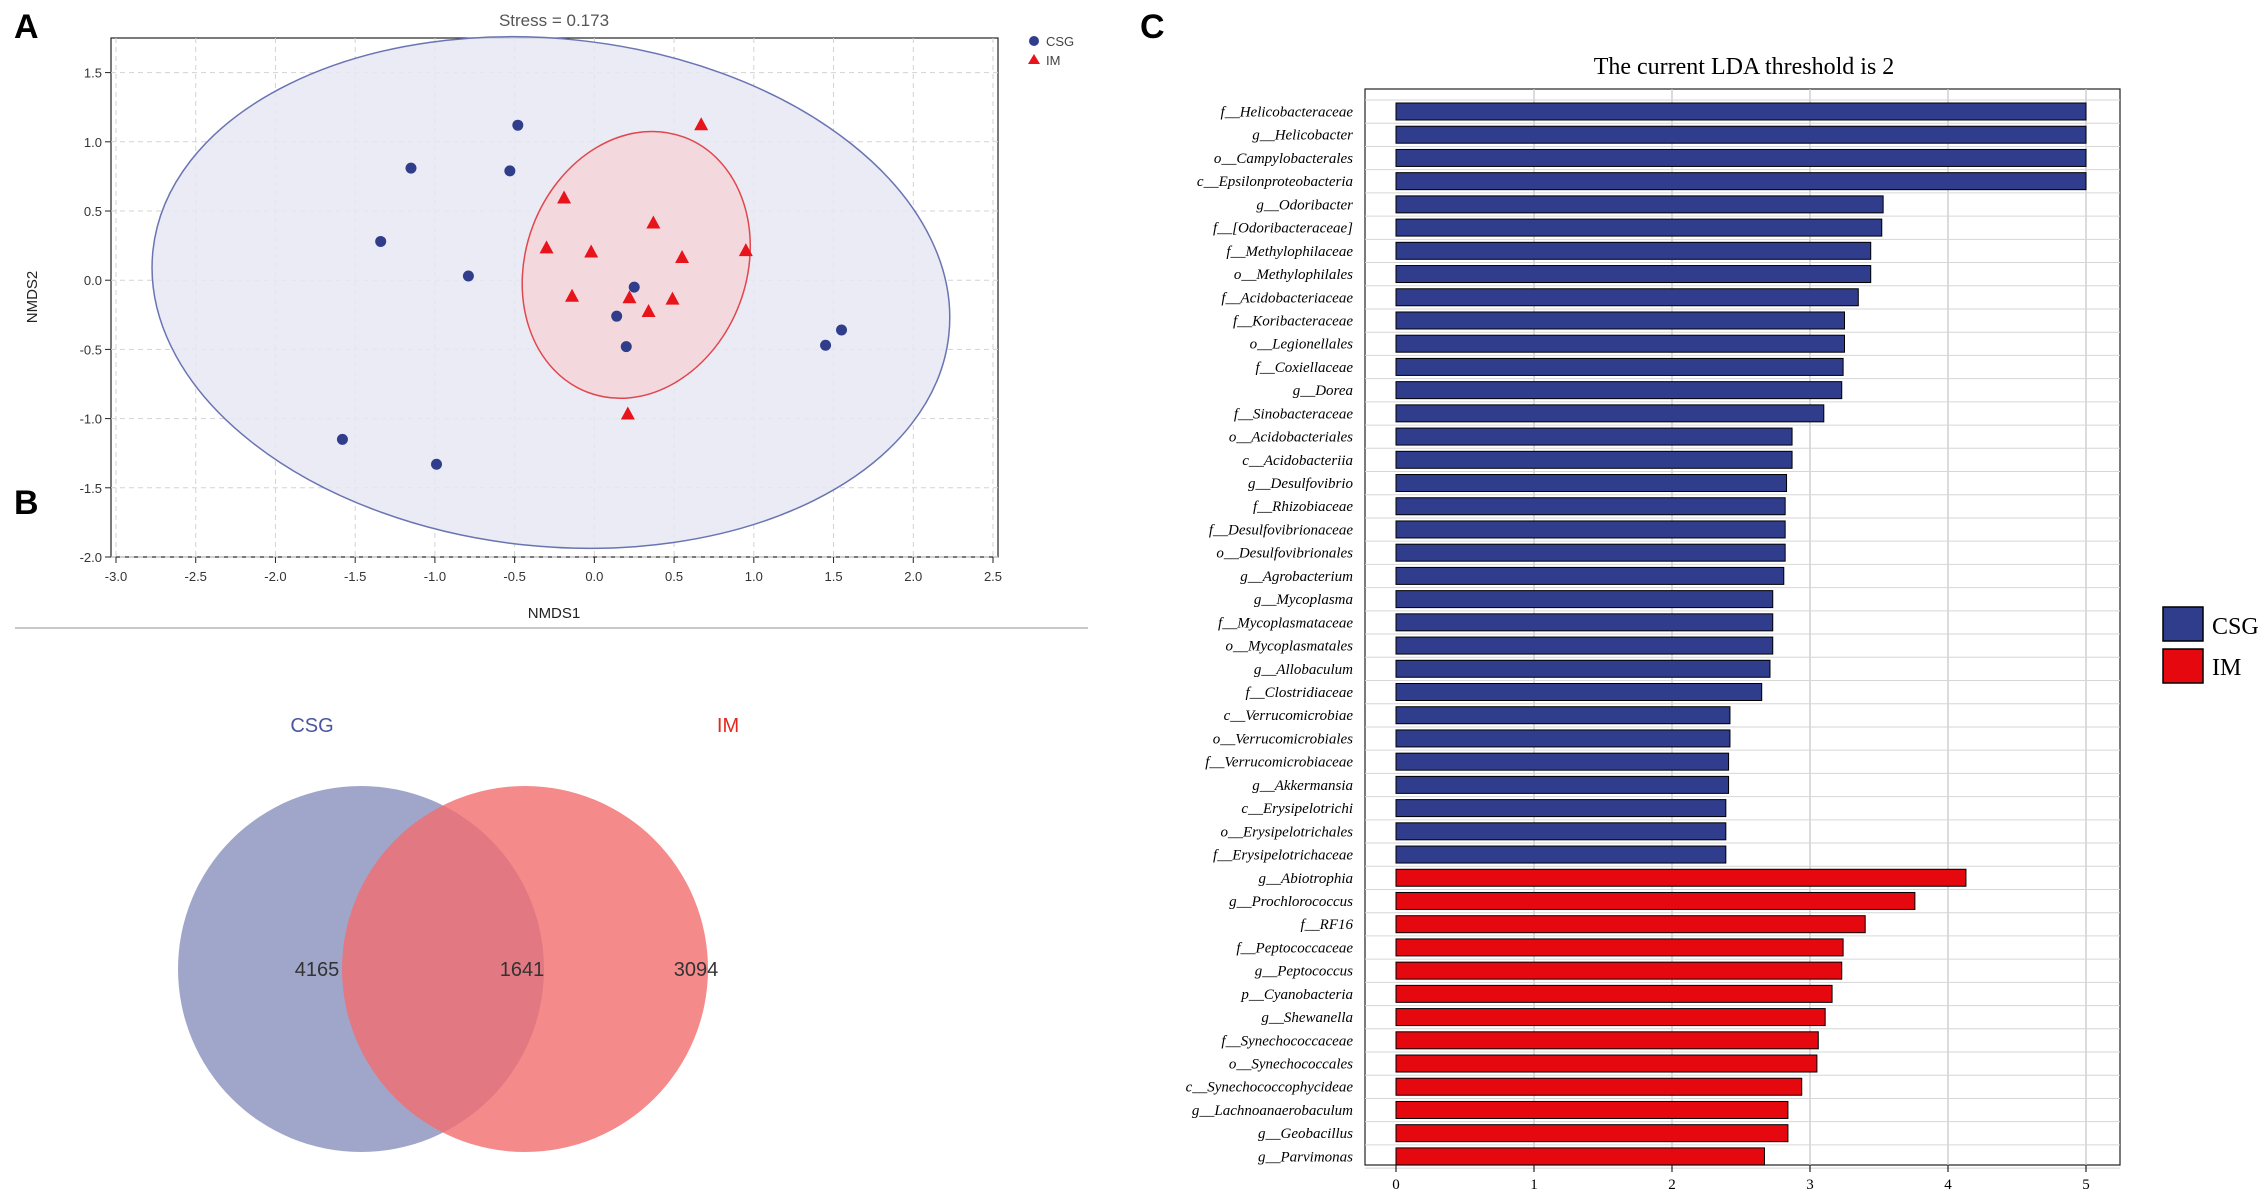 The image size is (2268, 1197). I want to click on lda-bar-label: g__Allobaculum, so click(1303, 670).